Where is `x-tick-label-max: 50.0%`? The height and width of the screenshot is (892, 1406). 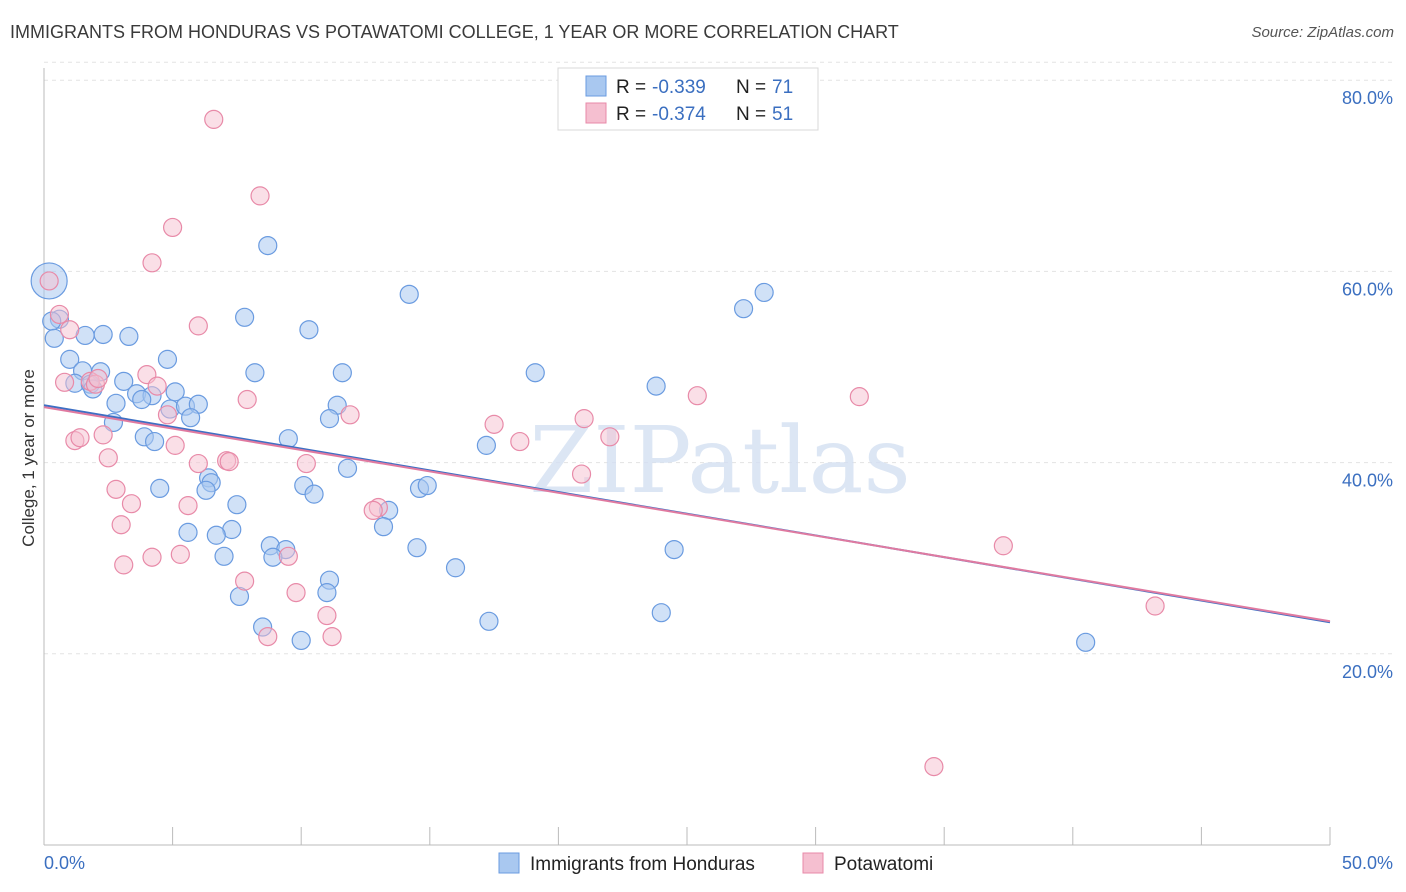
x-tick-label-max: 50.0% is located at coordinates (1367, 863).